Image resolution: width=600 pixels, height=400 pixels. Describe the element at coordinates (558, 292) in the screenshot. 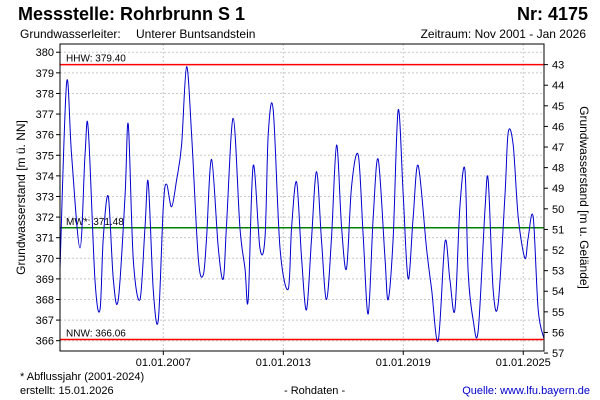

I see `y2-tick-label: 54` at that location.